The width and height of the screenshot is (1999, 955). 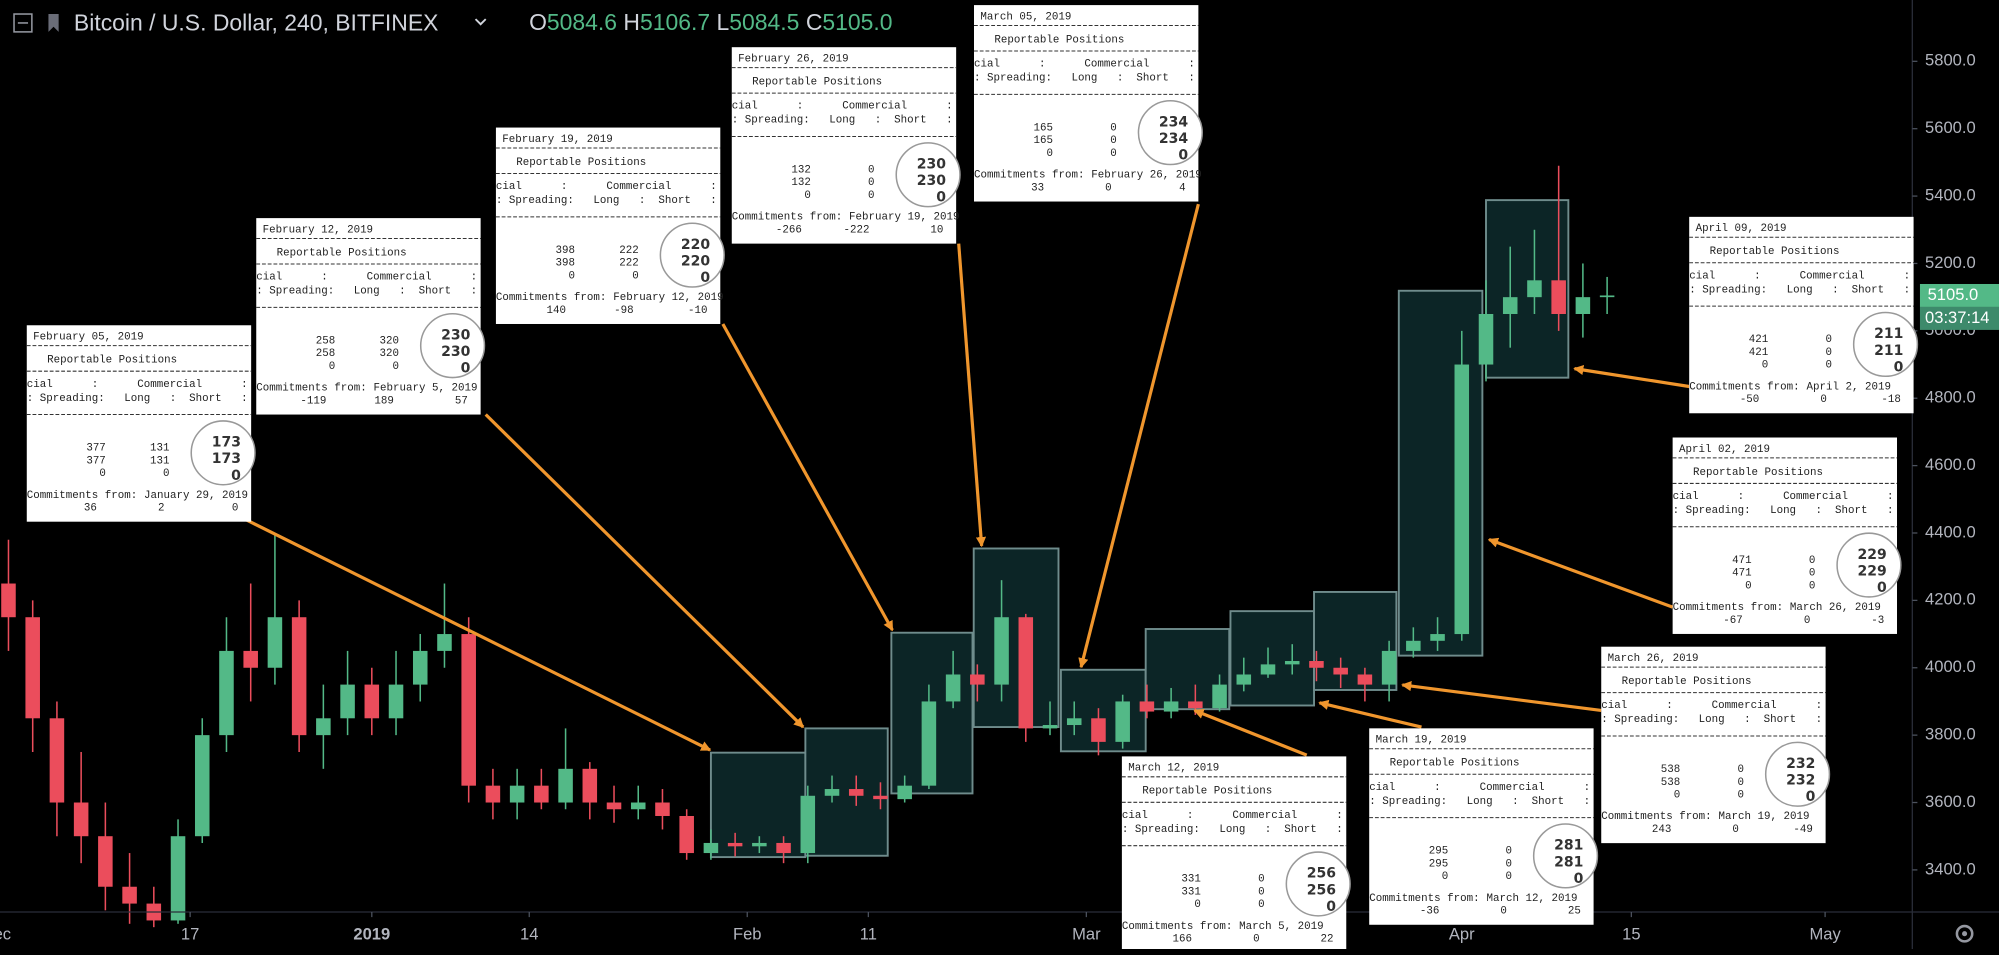 What do you see at coordinates (1043, 141) in the screenshot?
I see `position-value: 165` at bounding box center [1043, 141].